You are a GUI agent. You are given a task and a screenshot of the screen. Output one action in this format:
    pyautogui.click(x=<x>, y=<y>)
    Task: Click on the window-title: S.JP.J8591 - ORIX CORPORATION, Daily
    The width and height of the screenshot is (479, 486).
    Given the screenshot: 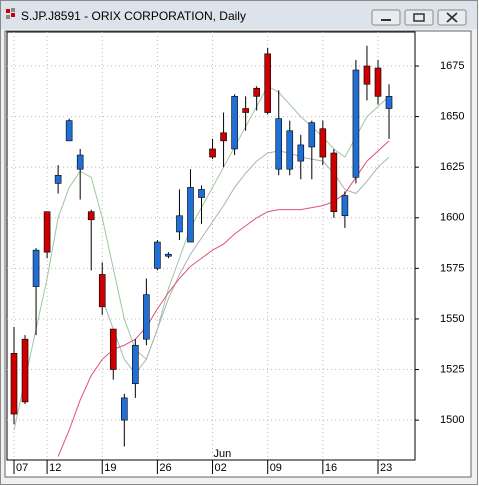 What is the action you would take?
    pyautogui.click(x=133, y=16)
    